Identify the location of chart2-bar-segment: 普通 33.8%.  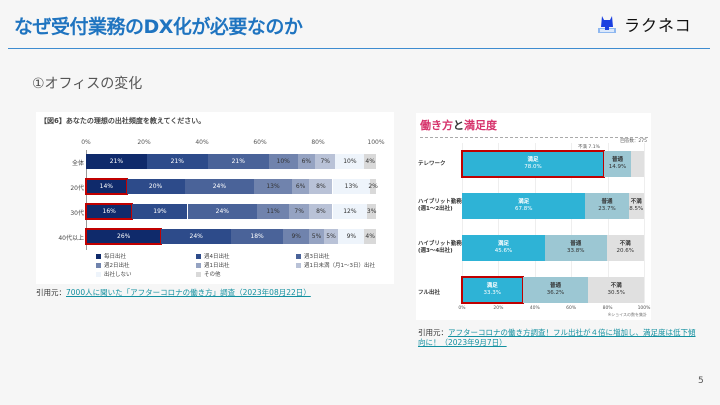
(575, 248).